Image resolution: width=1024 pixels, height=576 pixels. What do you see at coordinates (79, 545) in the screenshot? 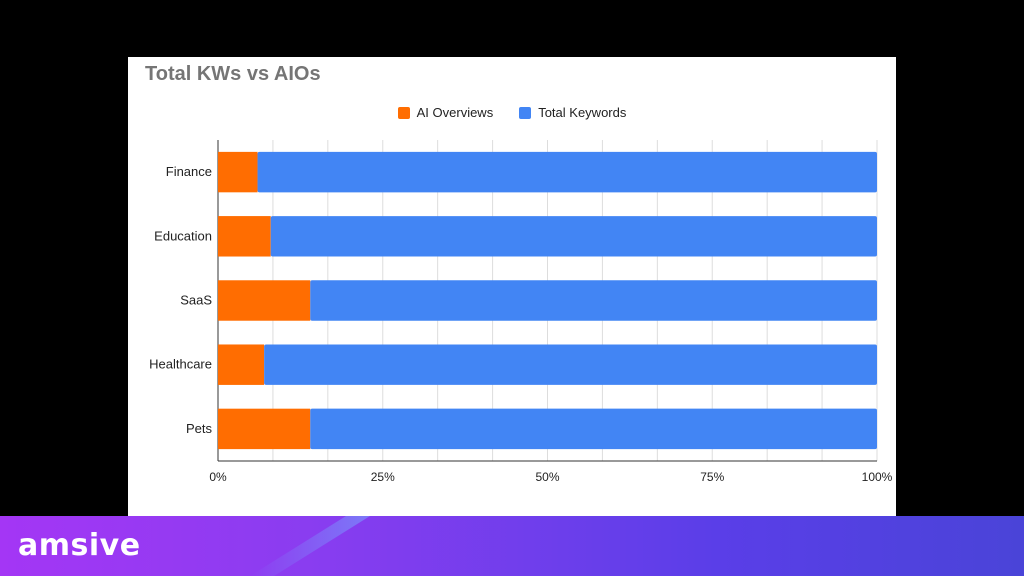
I see `brand-logo: amsive` at bounding box center [79, 545].